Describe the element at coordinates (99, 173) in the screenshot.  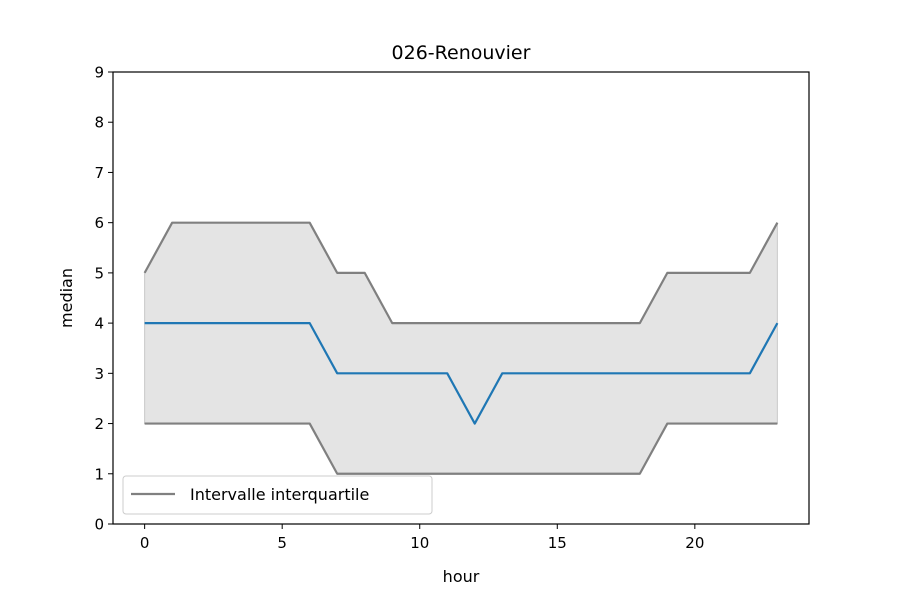
I see `y-tick-label: 7` at that location.